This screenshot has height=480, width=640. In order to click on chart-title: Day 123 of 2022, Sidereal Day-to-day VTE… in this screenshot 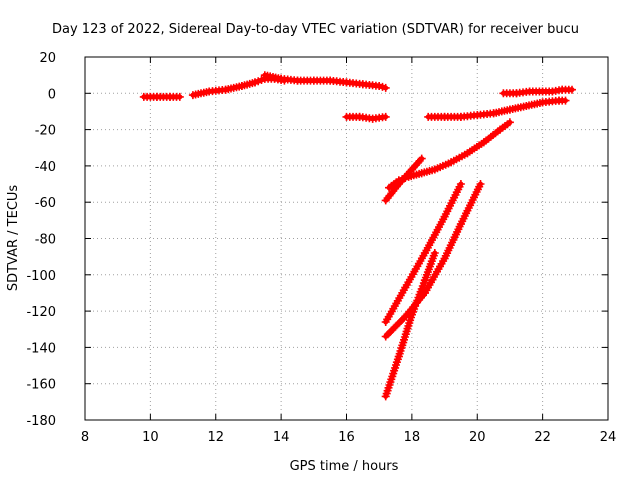, I will do `click(315, 29)`.